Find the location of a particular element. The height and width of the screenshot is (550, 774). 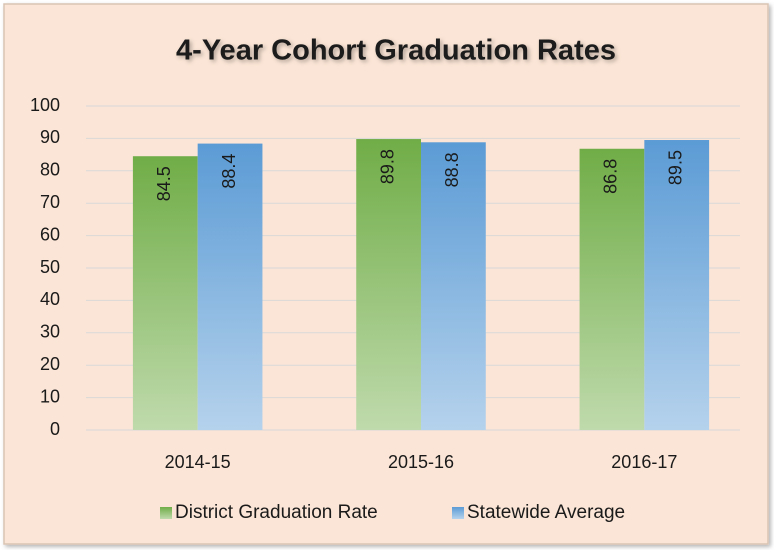

chart-title: 4-Year Cohort Graduation Rates is located at coordinates (396, 51).